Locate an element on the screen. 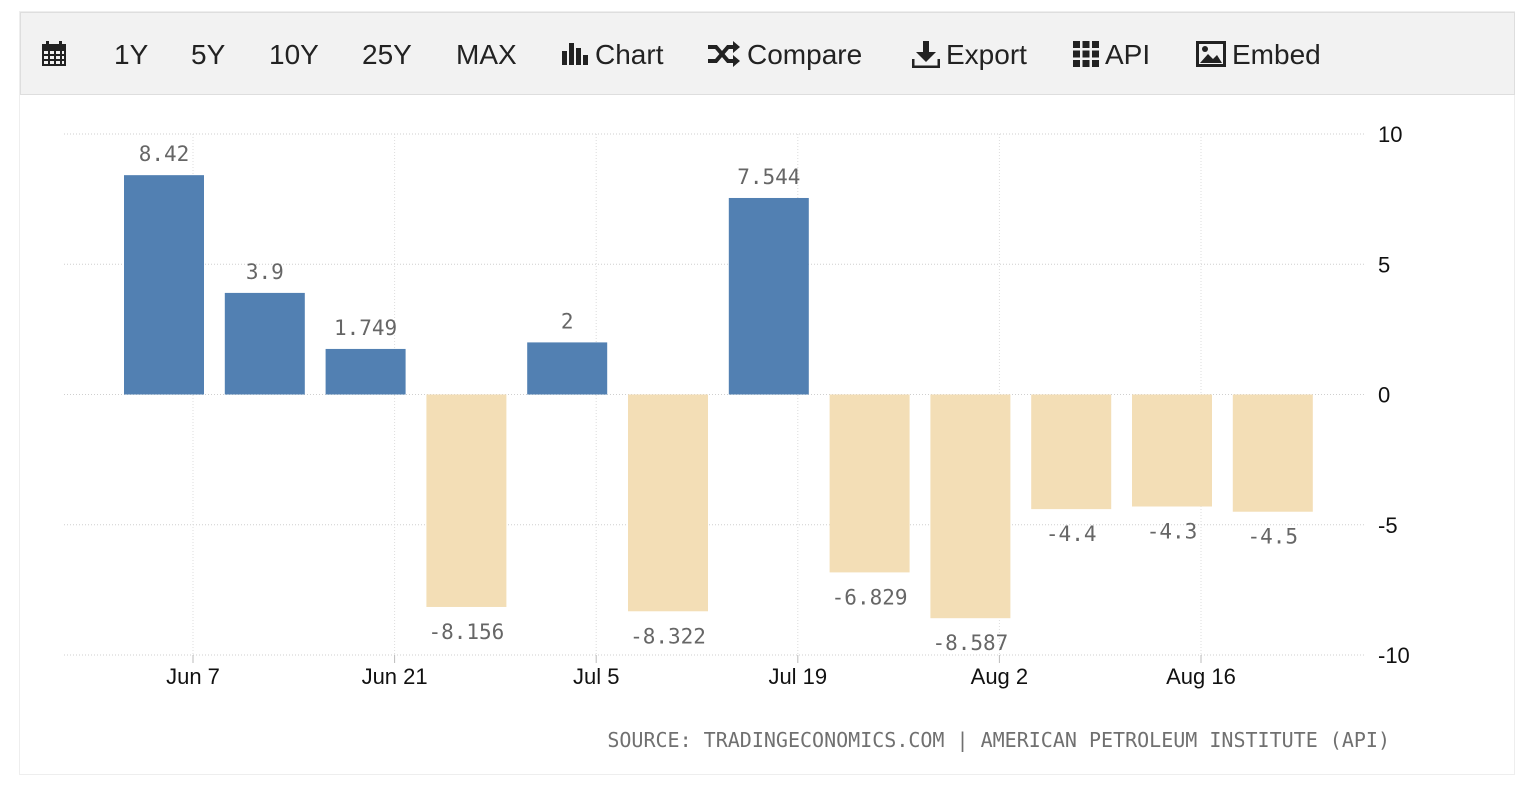  api-button: API is located at coordinates (1111, 54).